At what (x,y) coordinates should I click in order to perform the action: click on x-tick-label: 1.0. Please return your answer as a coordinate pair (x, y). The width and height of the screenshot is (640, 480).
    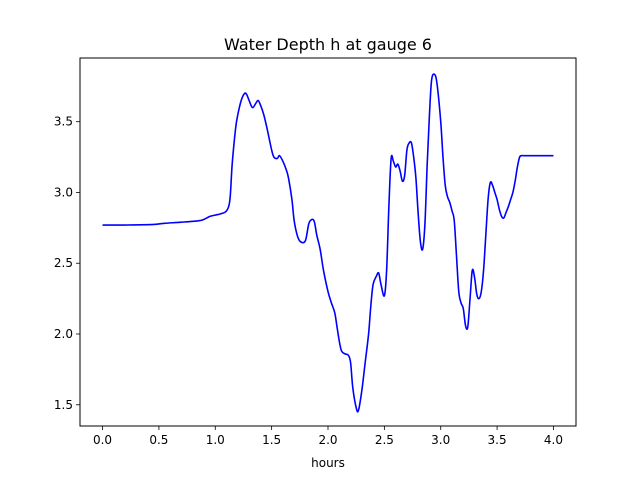
    Looking at the image, I should click on (215, 440).